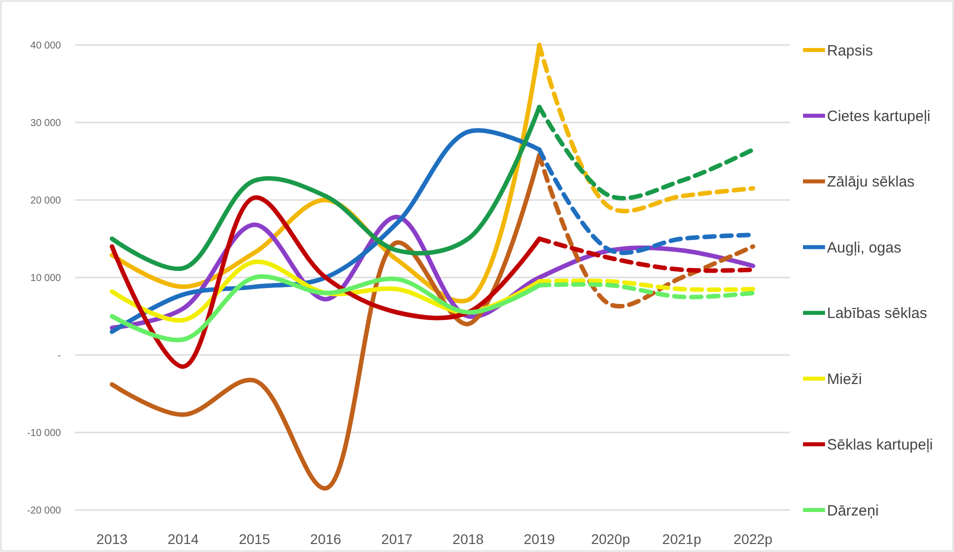 The image size is (954, 552). Describe the element at coordinates (254, 539) in the screenshot. I see `x-tick-label: 2015` at that location.